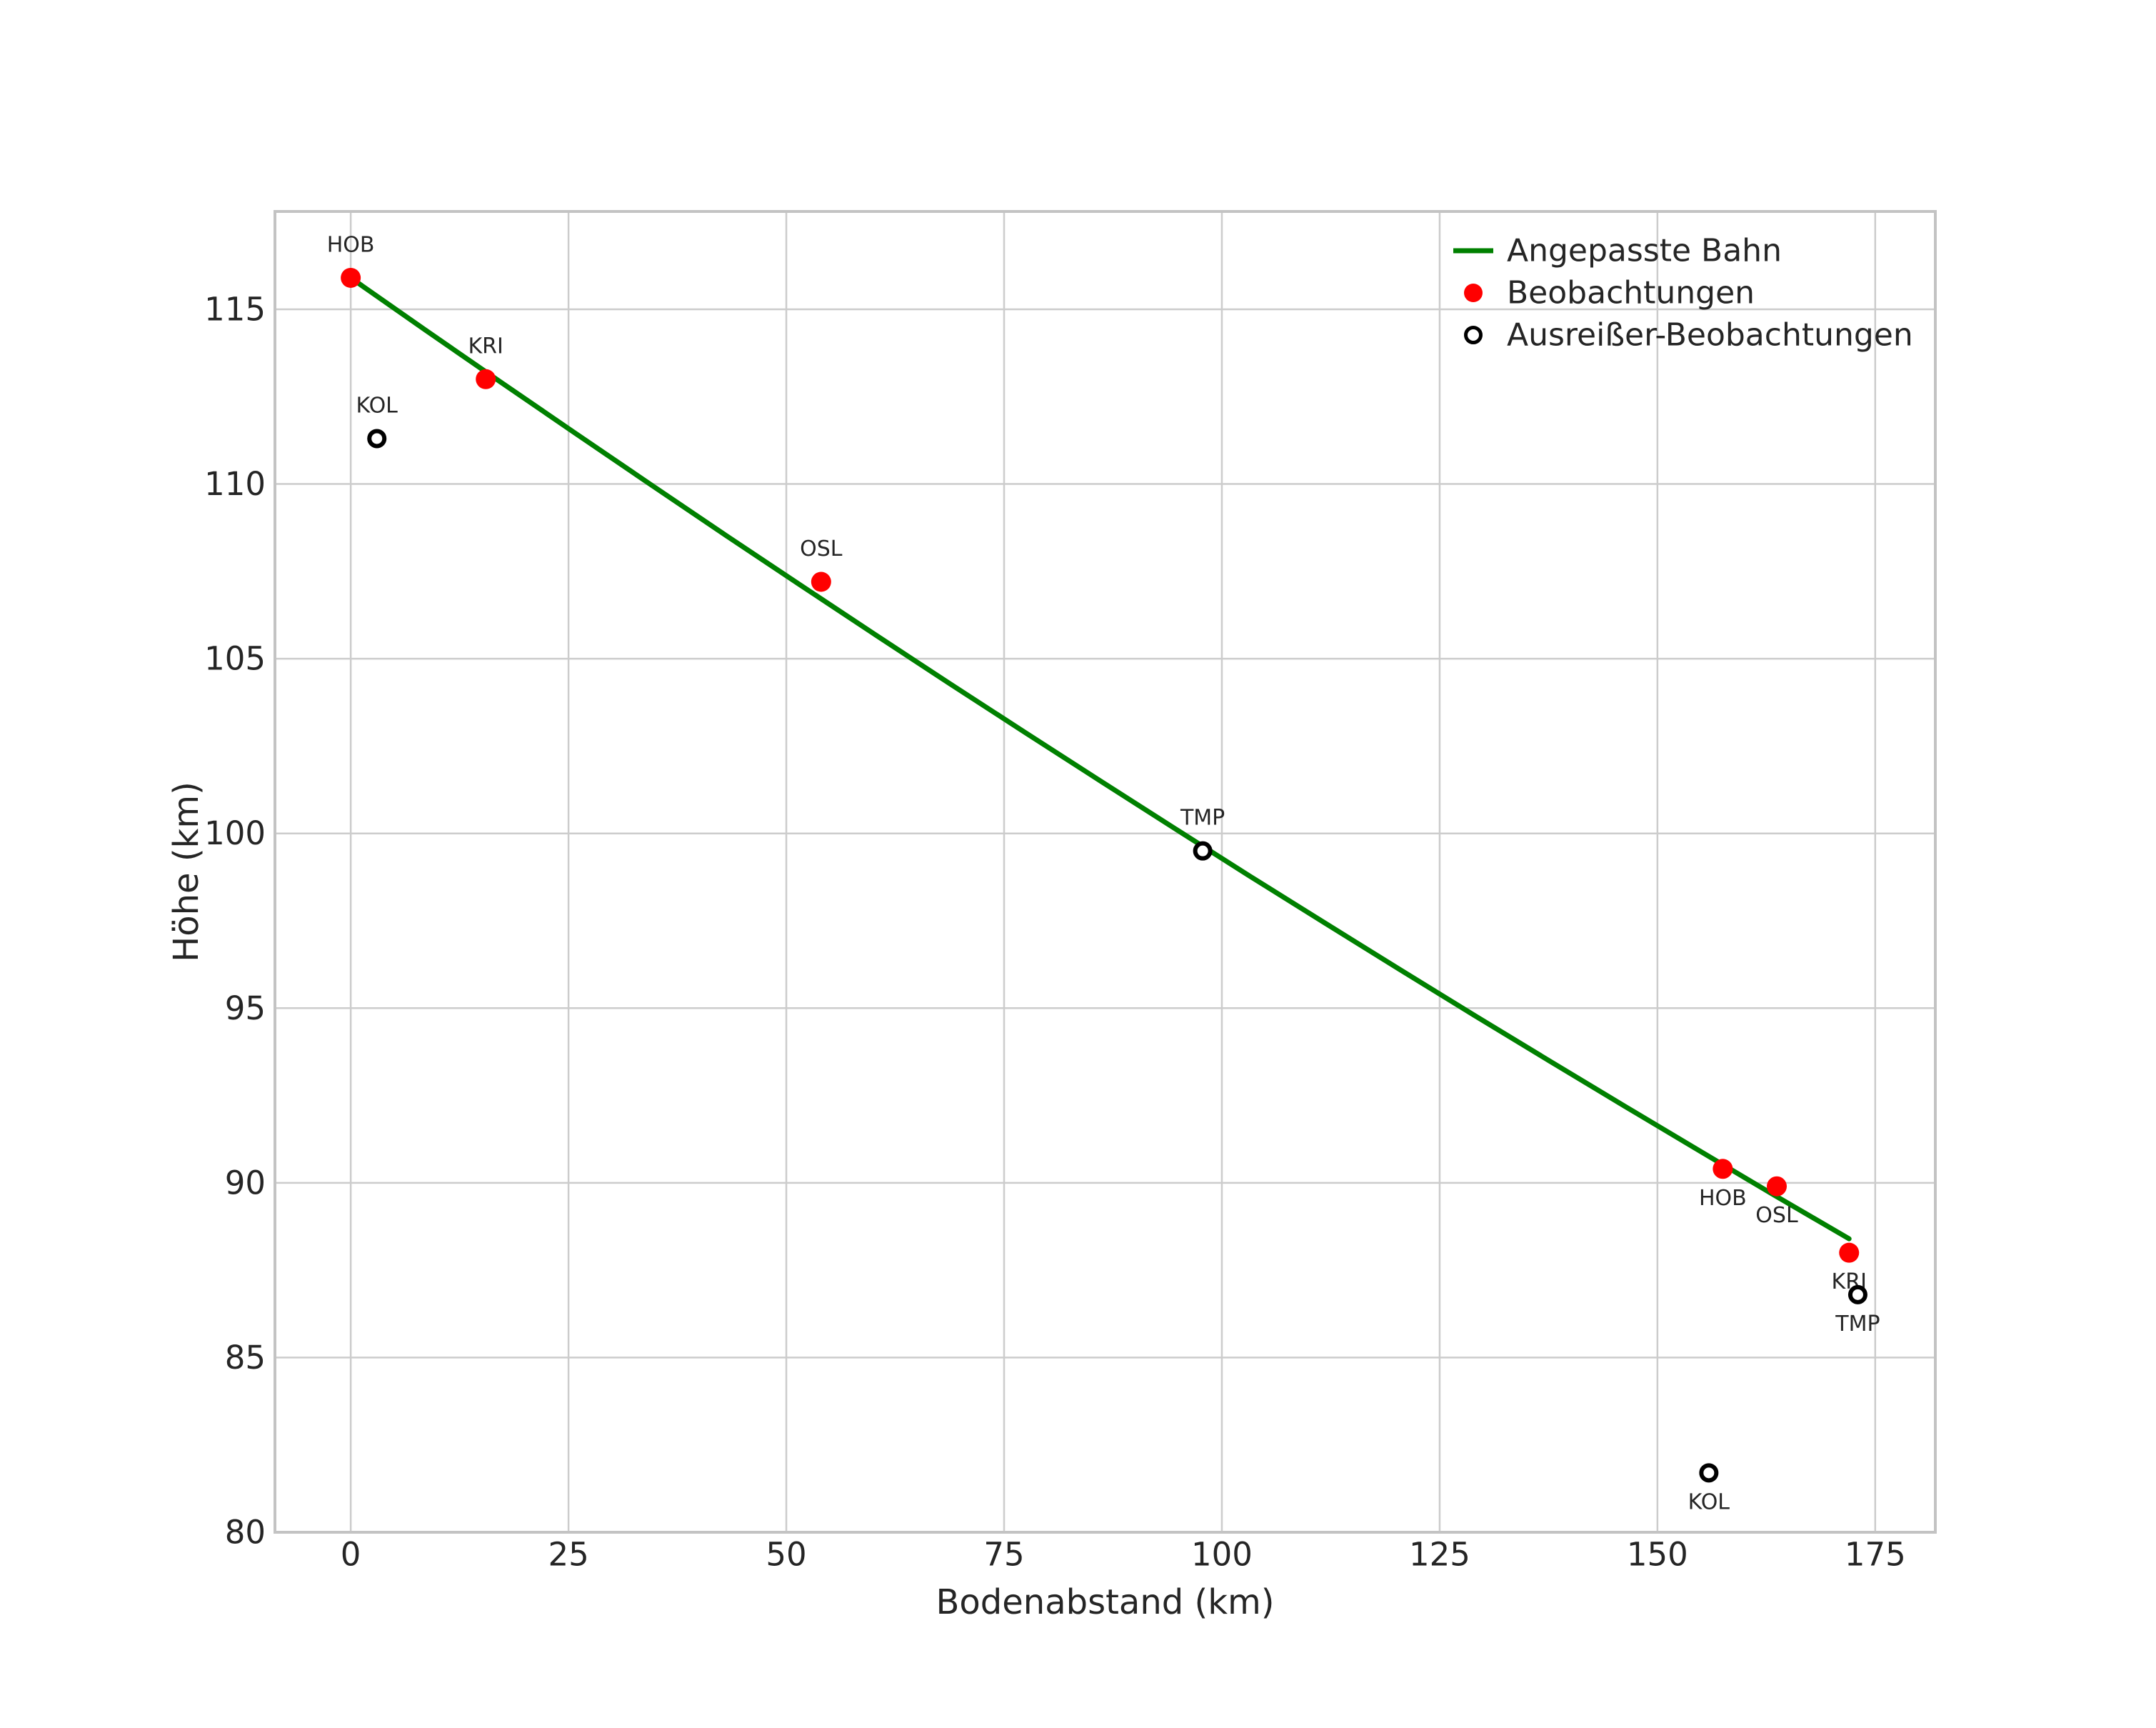  What do you see at coordinates (235, 659) in the screenshot?
I see `y-tick-label: 105` at bounding box center [235, 659].